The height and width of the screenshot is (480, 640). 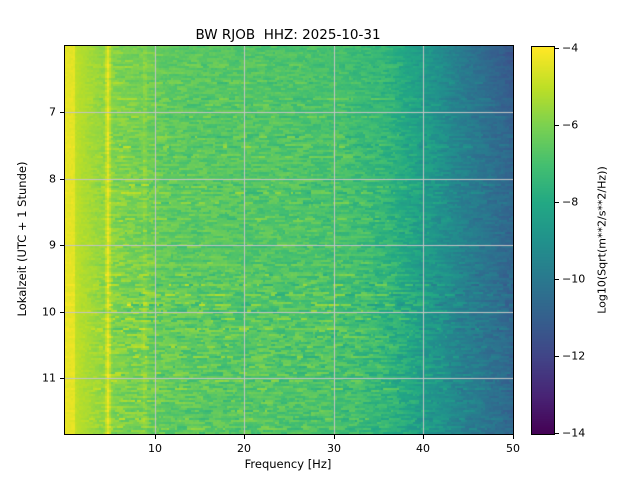 What do you see at coordinates (570, 125) in the screenshot?
I see `colorbar-tick-label: −6` at bounding box center [570, 125].